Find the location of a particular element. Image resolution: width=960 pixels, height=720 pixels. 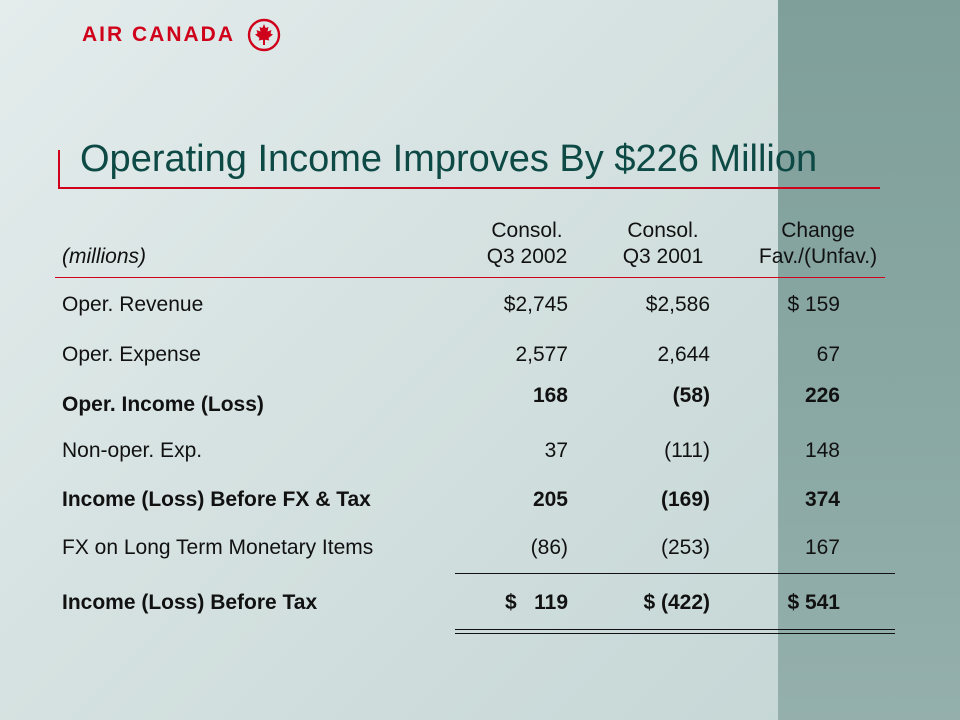

row-label: Oper. Revenue is located at coordinates (133, 304).